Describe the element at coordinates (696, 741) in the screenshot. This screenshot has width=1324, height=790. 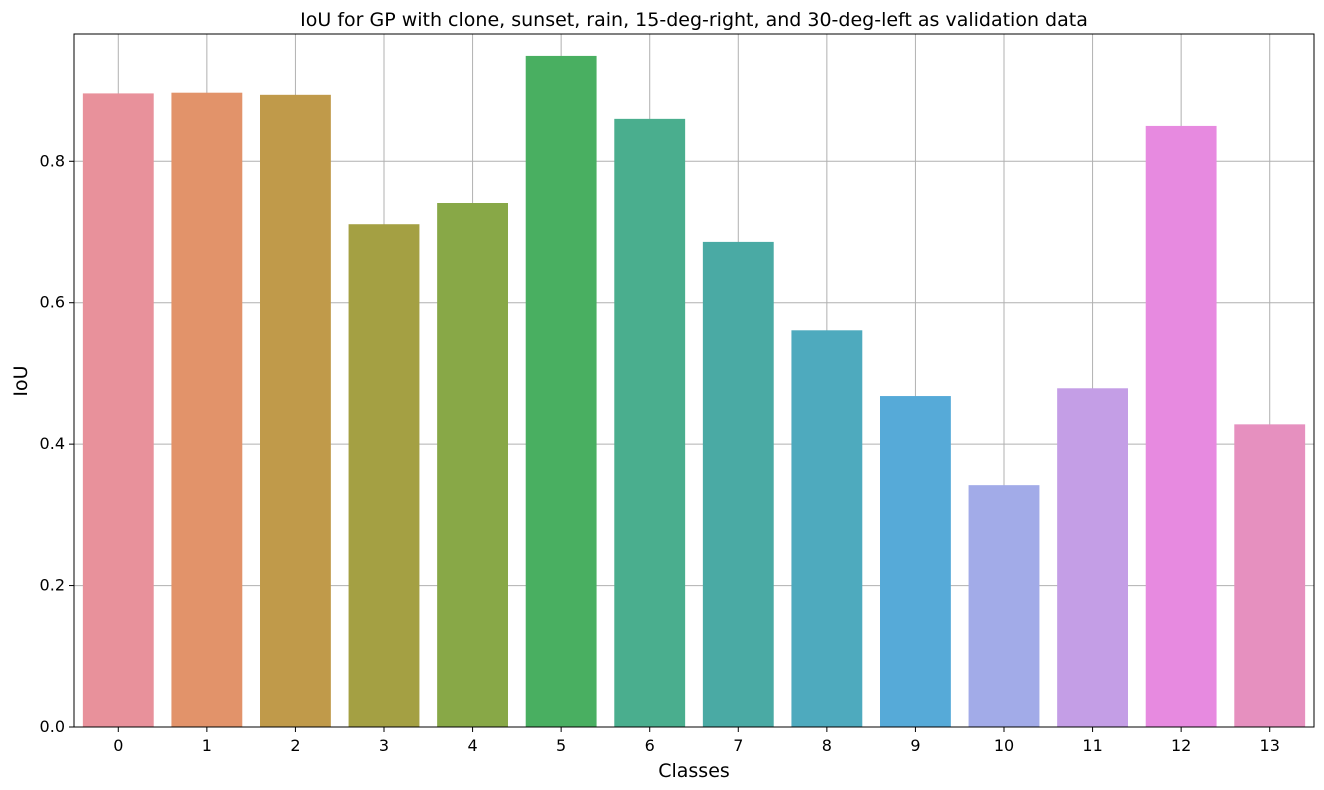
I see `x-axis-ticks: 0 1 2 3 4 5 6 7 8 9 10 11 12 13` at that location.